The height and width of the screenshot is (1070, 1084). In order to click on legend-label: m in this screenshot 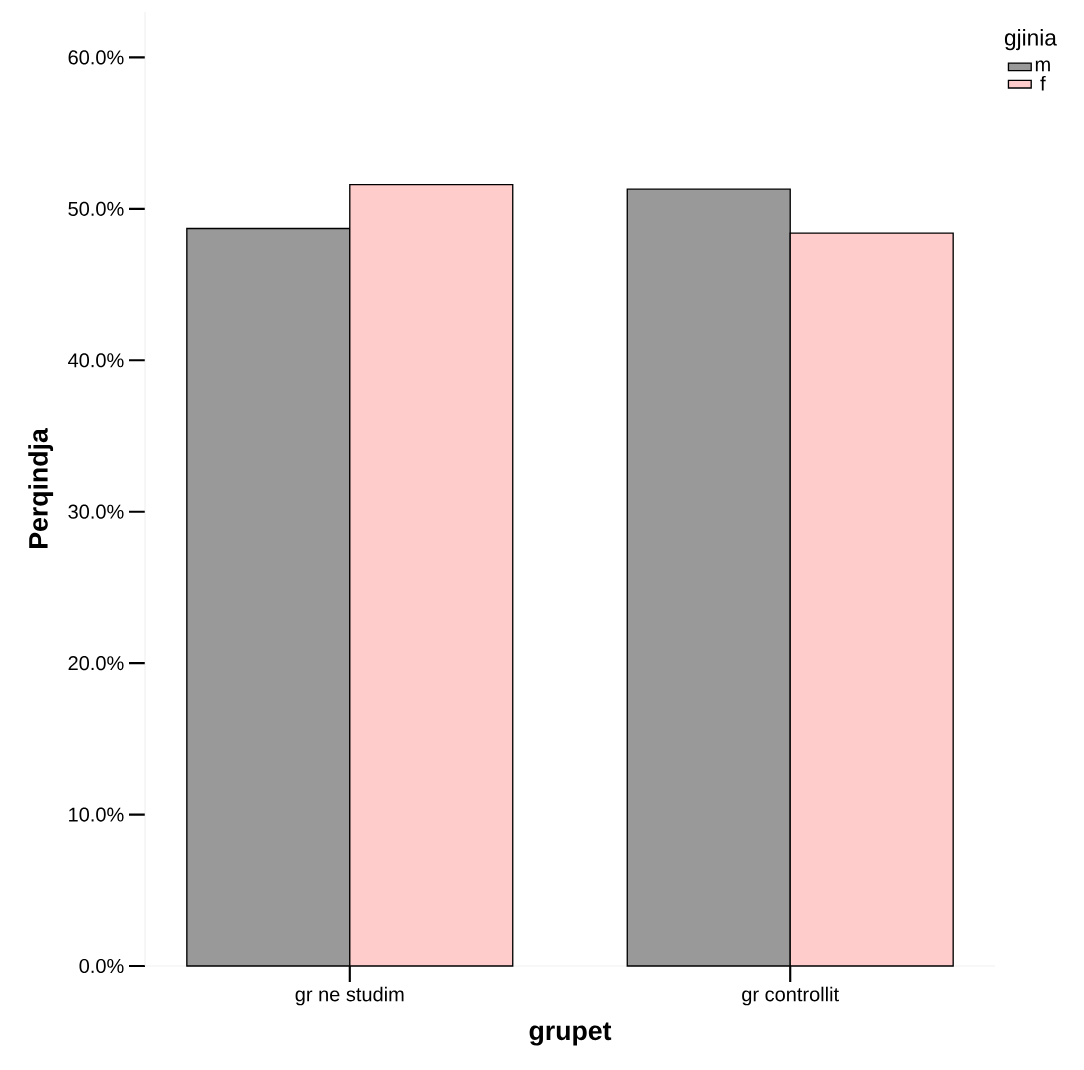, I will do `click(1042, 66)`.